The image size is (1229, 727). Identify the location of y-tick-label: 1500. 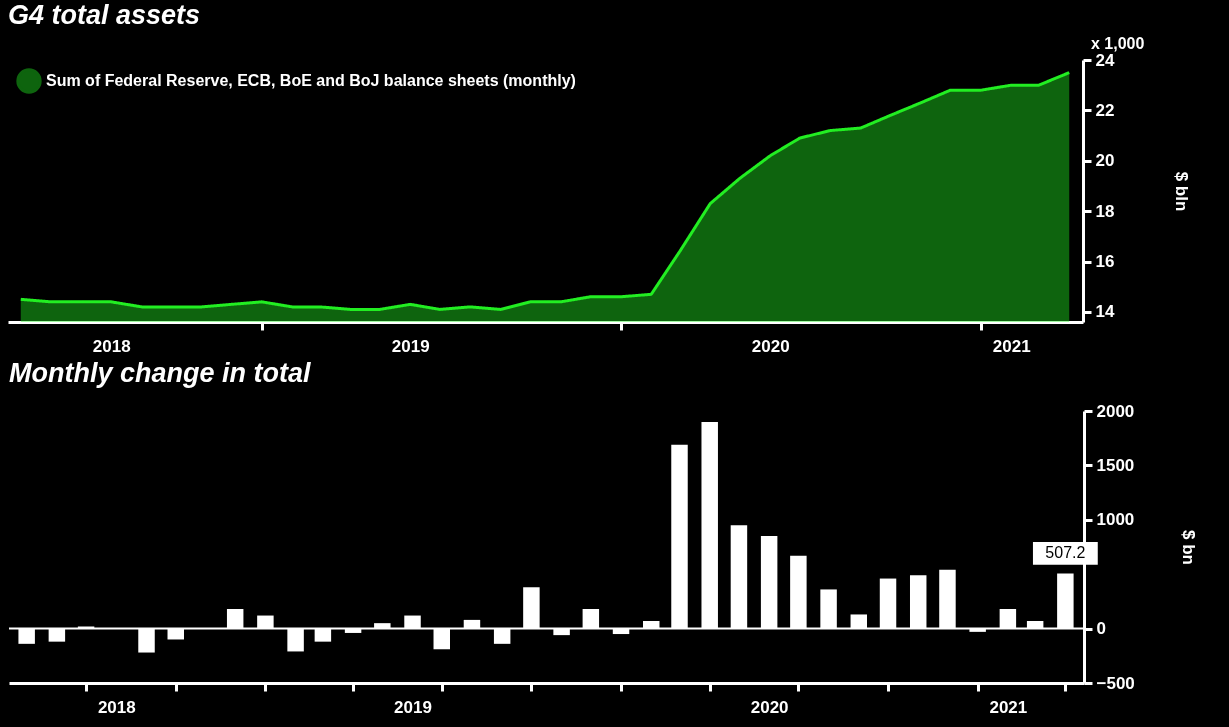
(1115, 465).